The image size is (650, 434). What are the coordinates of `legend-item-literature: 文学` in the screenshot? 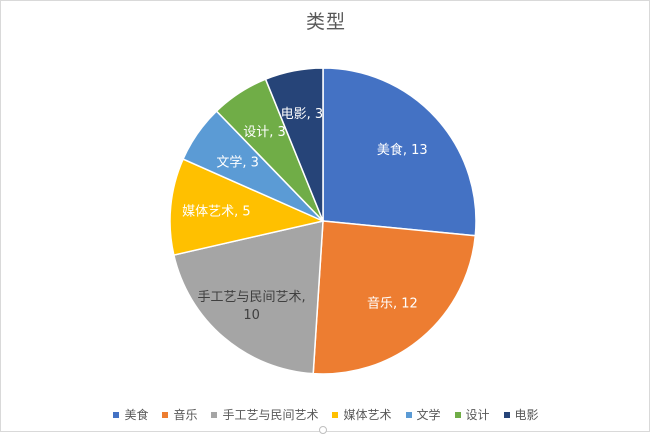 It's located at (423, 414).